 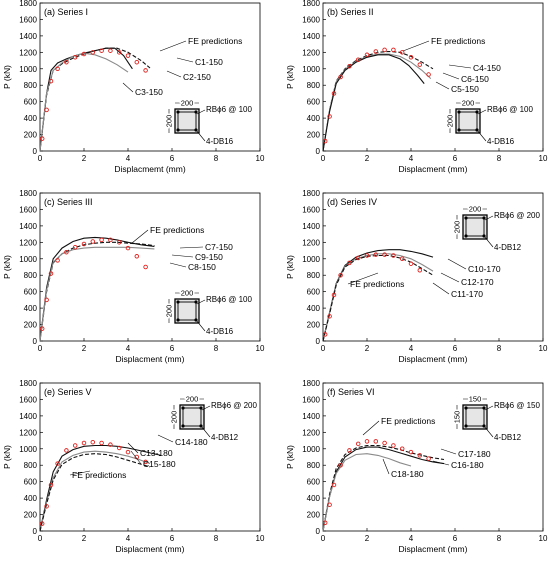 I want to click on dim-label-left: 200, so click(x=169, y=311).